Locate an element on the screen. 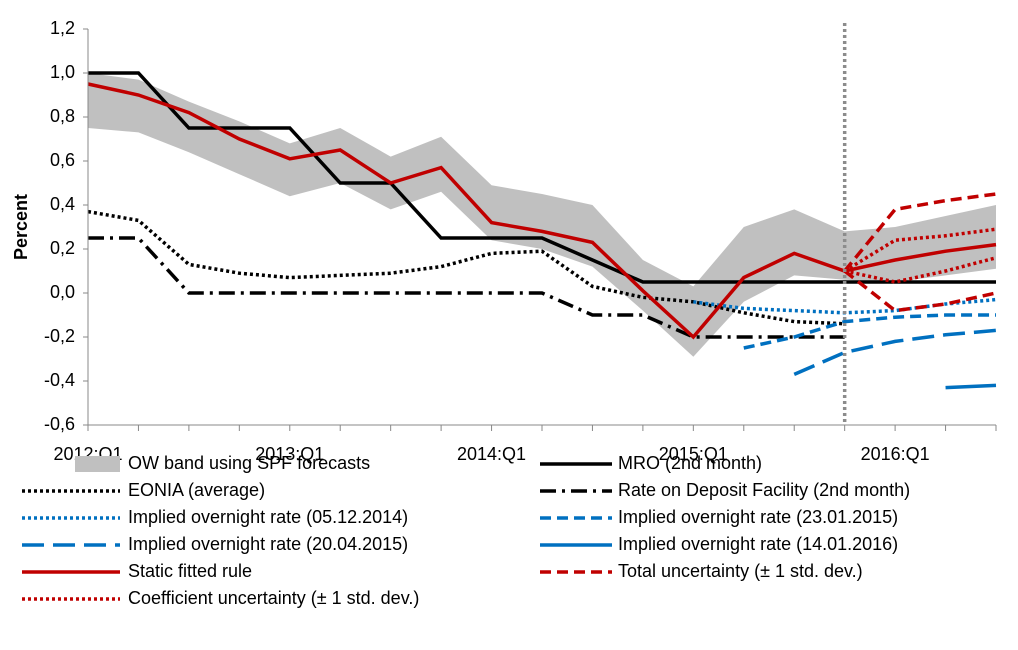 This screenshot has height=650, width=1018. x-tick-label: 2013:Q1 is located at coordinates (289, 454).